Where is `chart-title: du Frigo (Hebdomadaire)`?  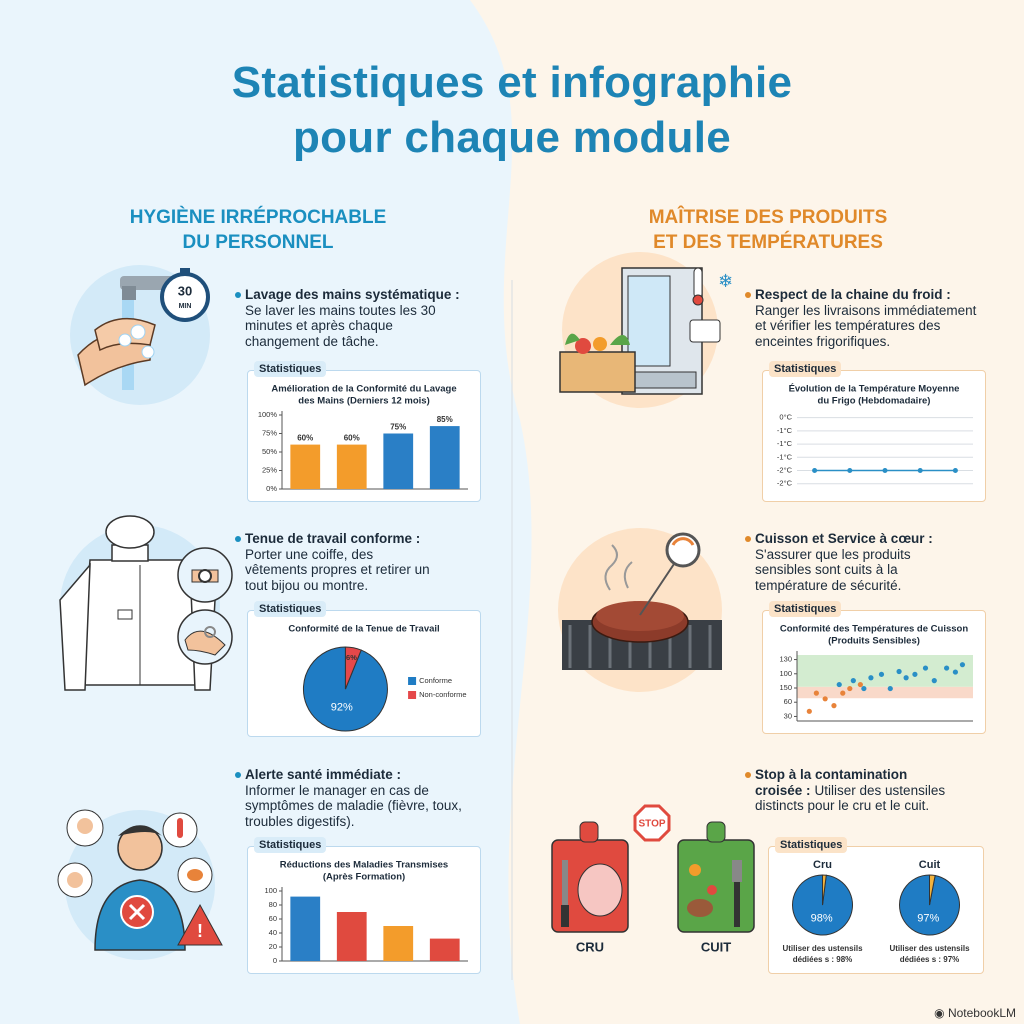 chart-title: du Frigo (Hebdomadaire) is located at coordinates (874, 401).